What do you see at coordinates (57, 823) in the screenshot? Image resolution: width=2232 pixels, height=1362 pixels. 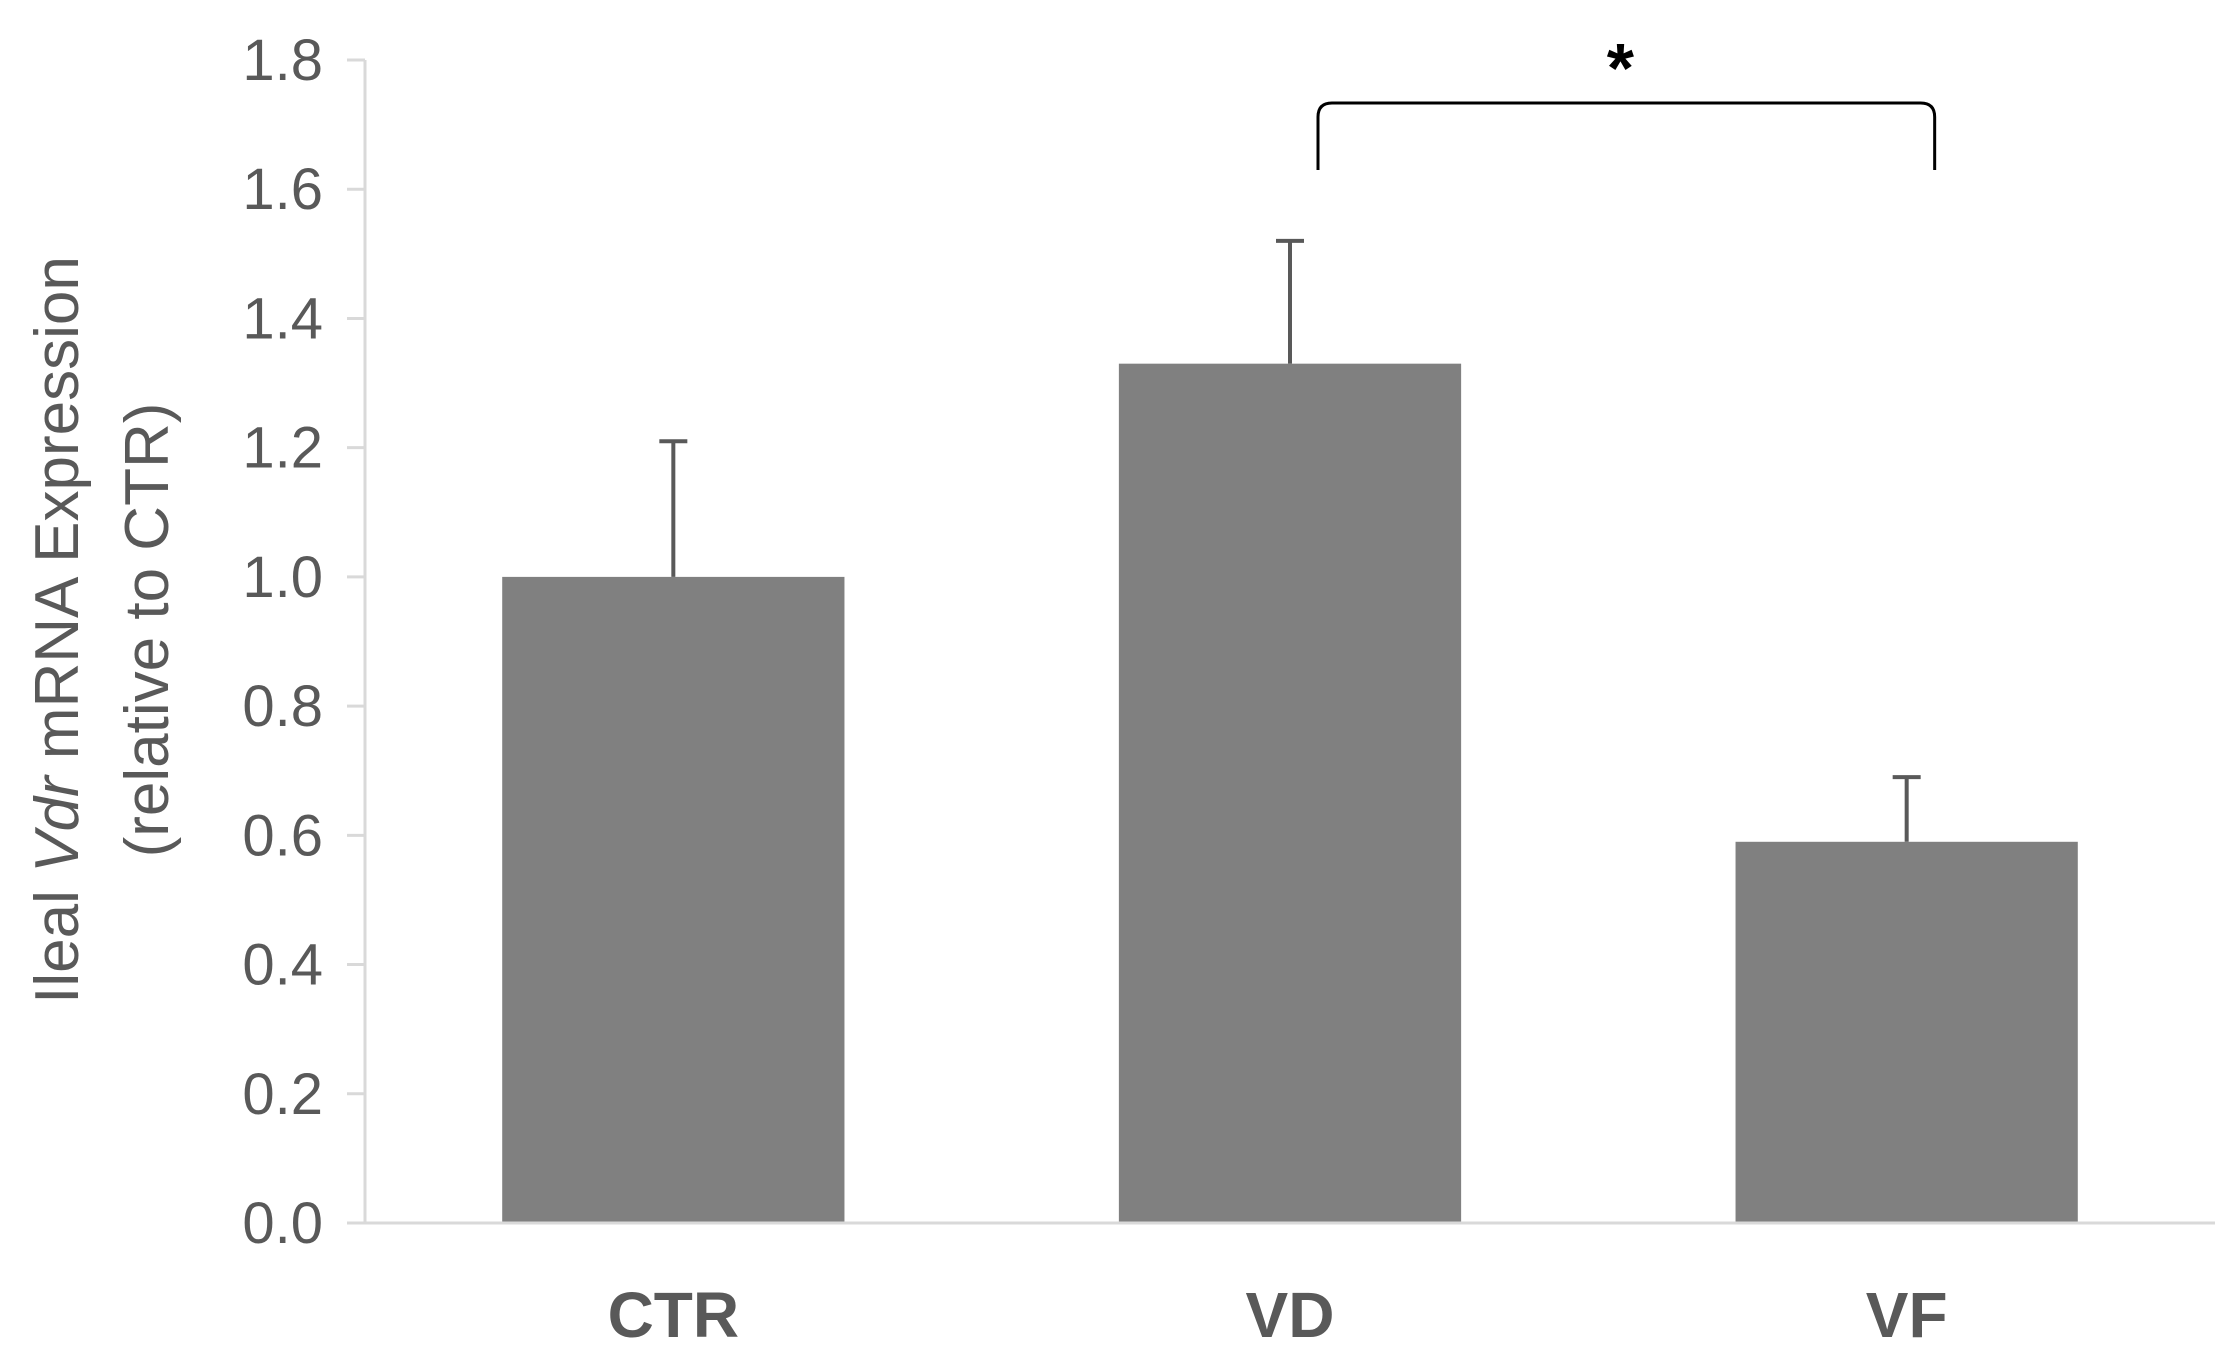 I see `y-axis-title-gene: Vdr` at bounding box center [57, 823].